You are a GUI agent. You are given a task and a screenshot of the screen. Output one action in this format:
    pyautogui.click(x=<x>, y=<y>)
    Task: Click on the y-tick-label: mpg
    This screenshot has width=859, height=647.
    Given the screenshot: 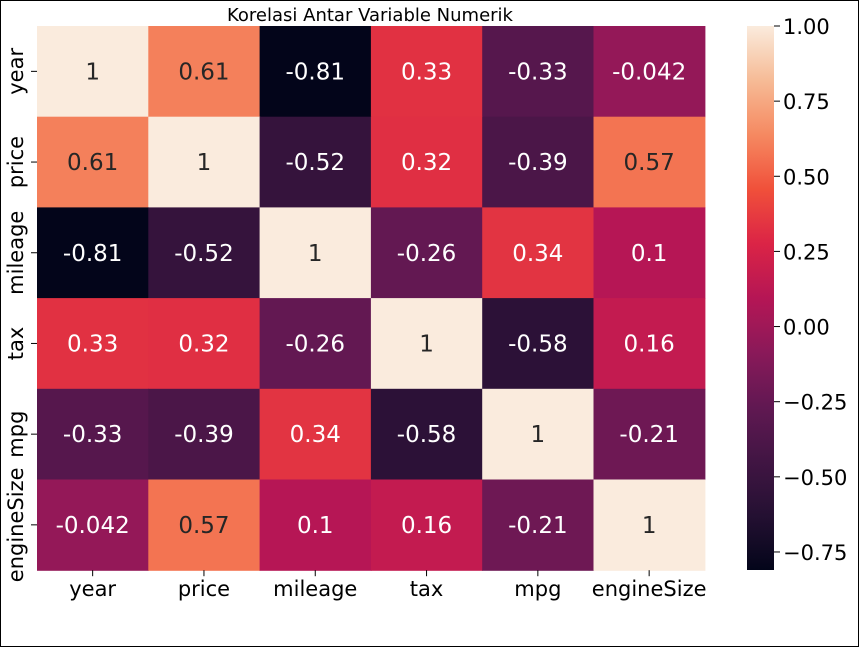 What is the action you would take?
    pyautogui.click(x=16, y=434)
    